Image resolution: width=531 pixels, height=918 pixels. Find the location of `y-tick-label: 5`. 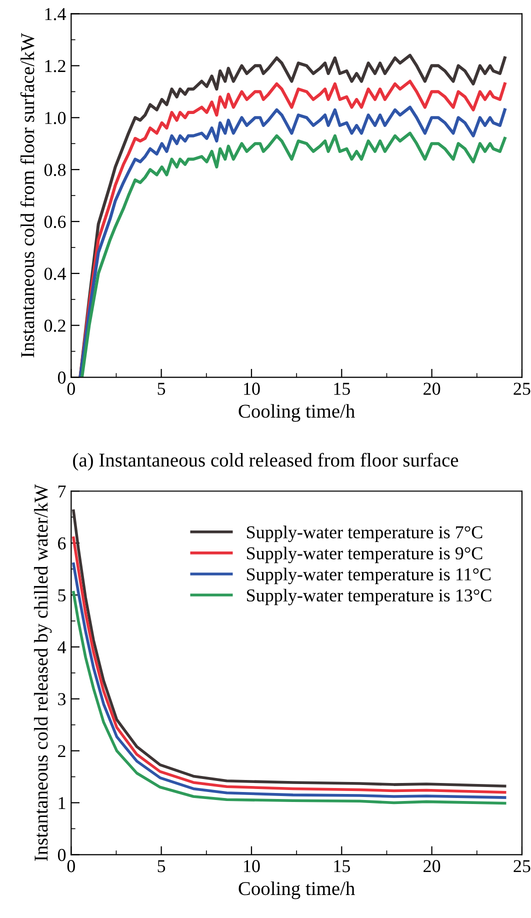

y-tick-label: 5 is located at coordinates (62, 595).